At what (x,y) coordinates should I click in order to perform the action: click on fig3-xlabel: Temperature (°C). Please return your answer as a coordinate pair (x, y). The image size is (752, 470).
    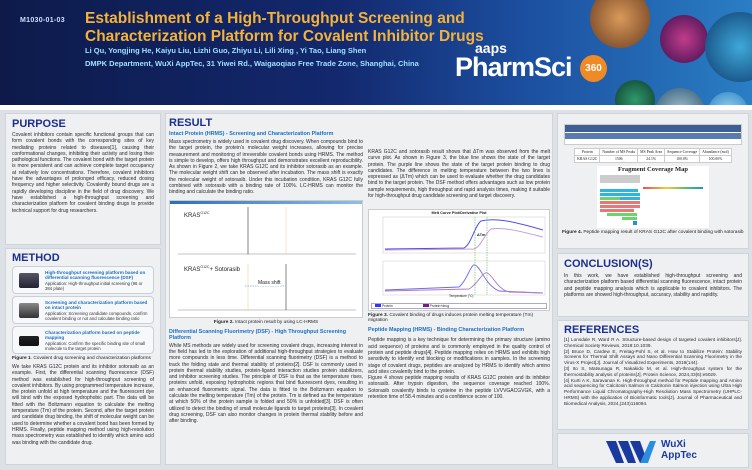
    Looking at the image, I should click on (461, 296).